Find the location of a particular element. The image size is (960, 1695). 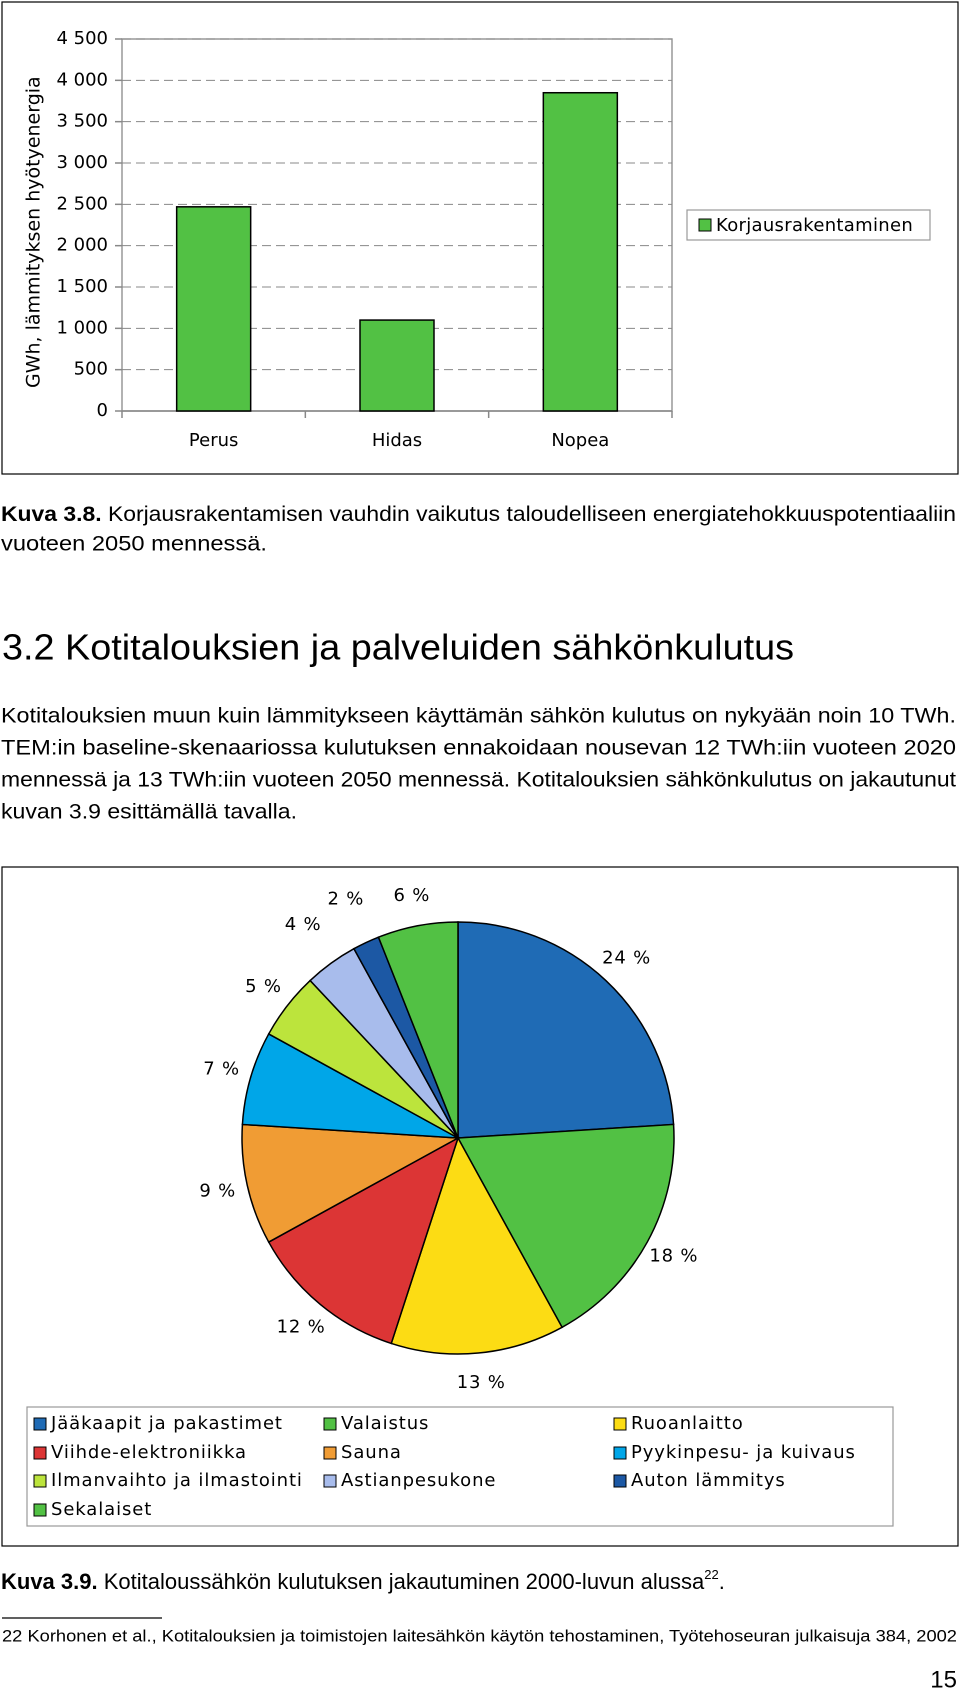

y-axis-label: GWh, lämmityksen hyötyenergia is located at coordinates (34, 232).